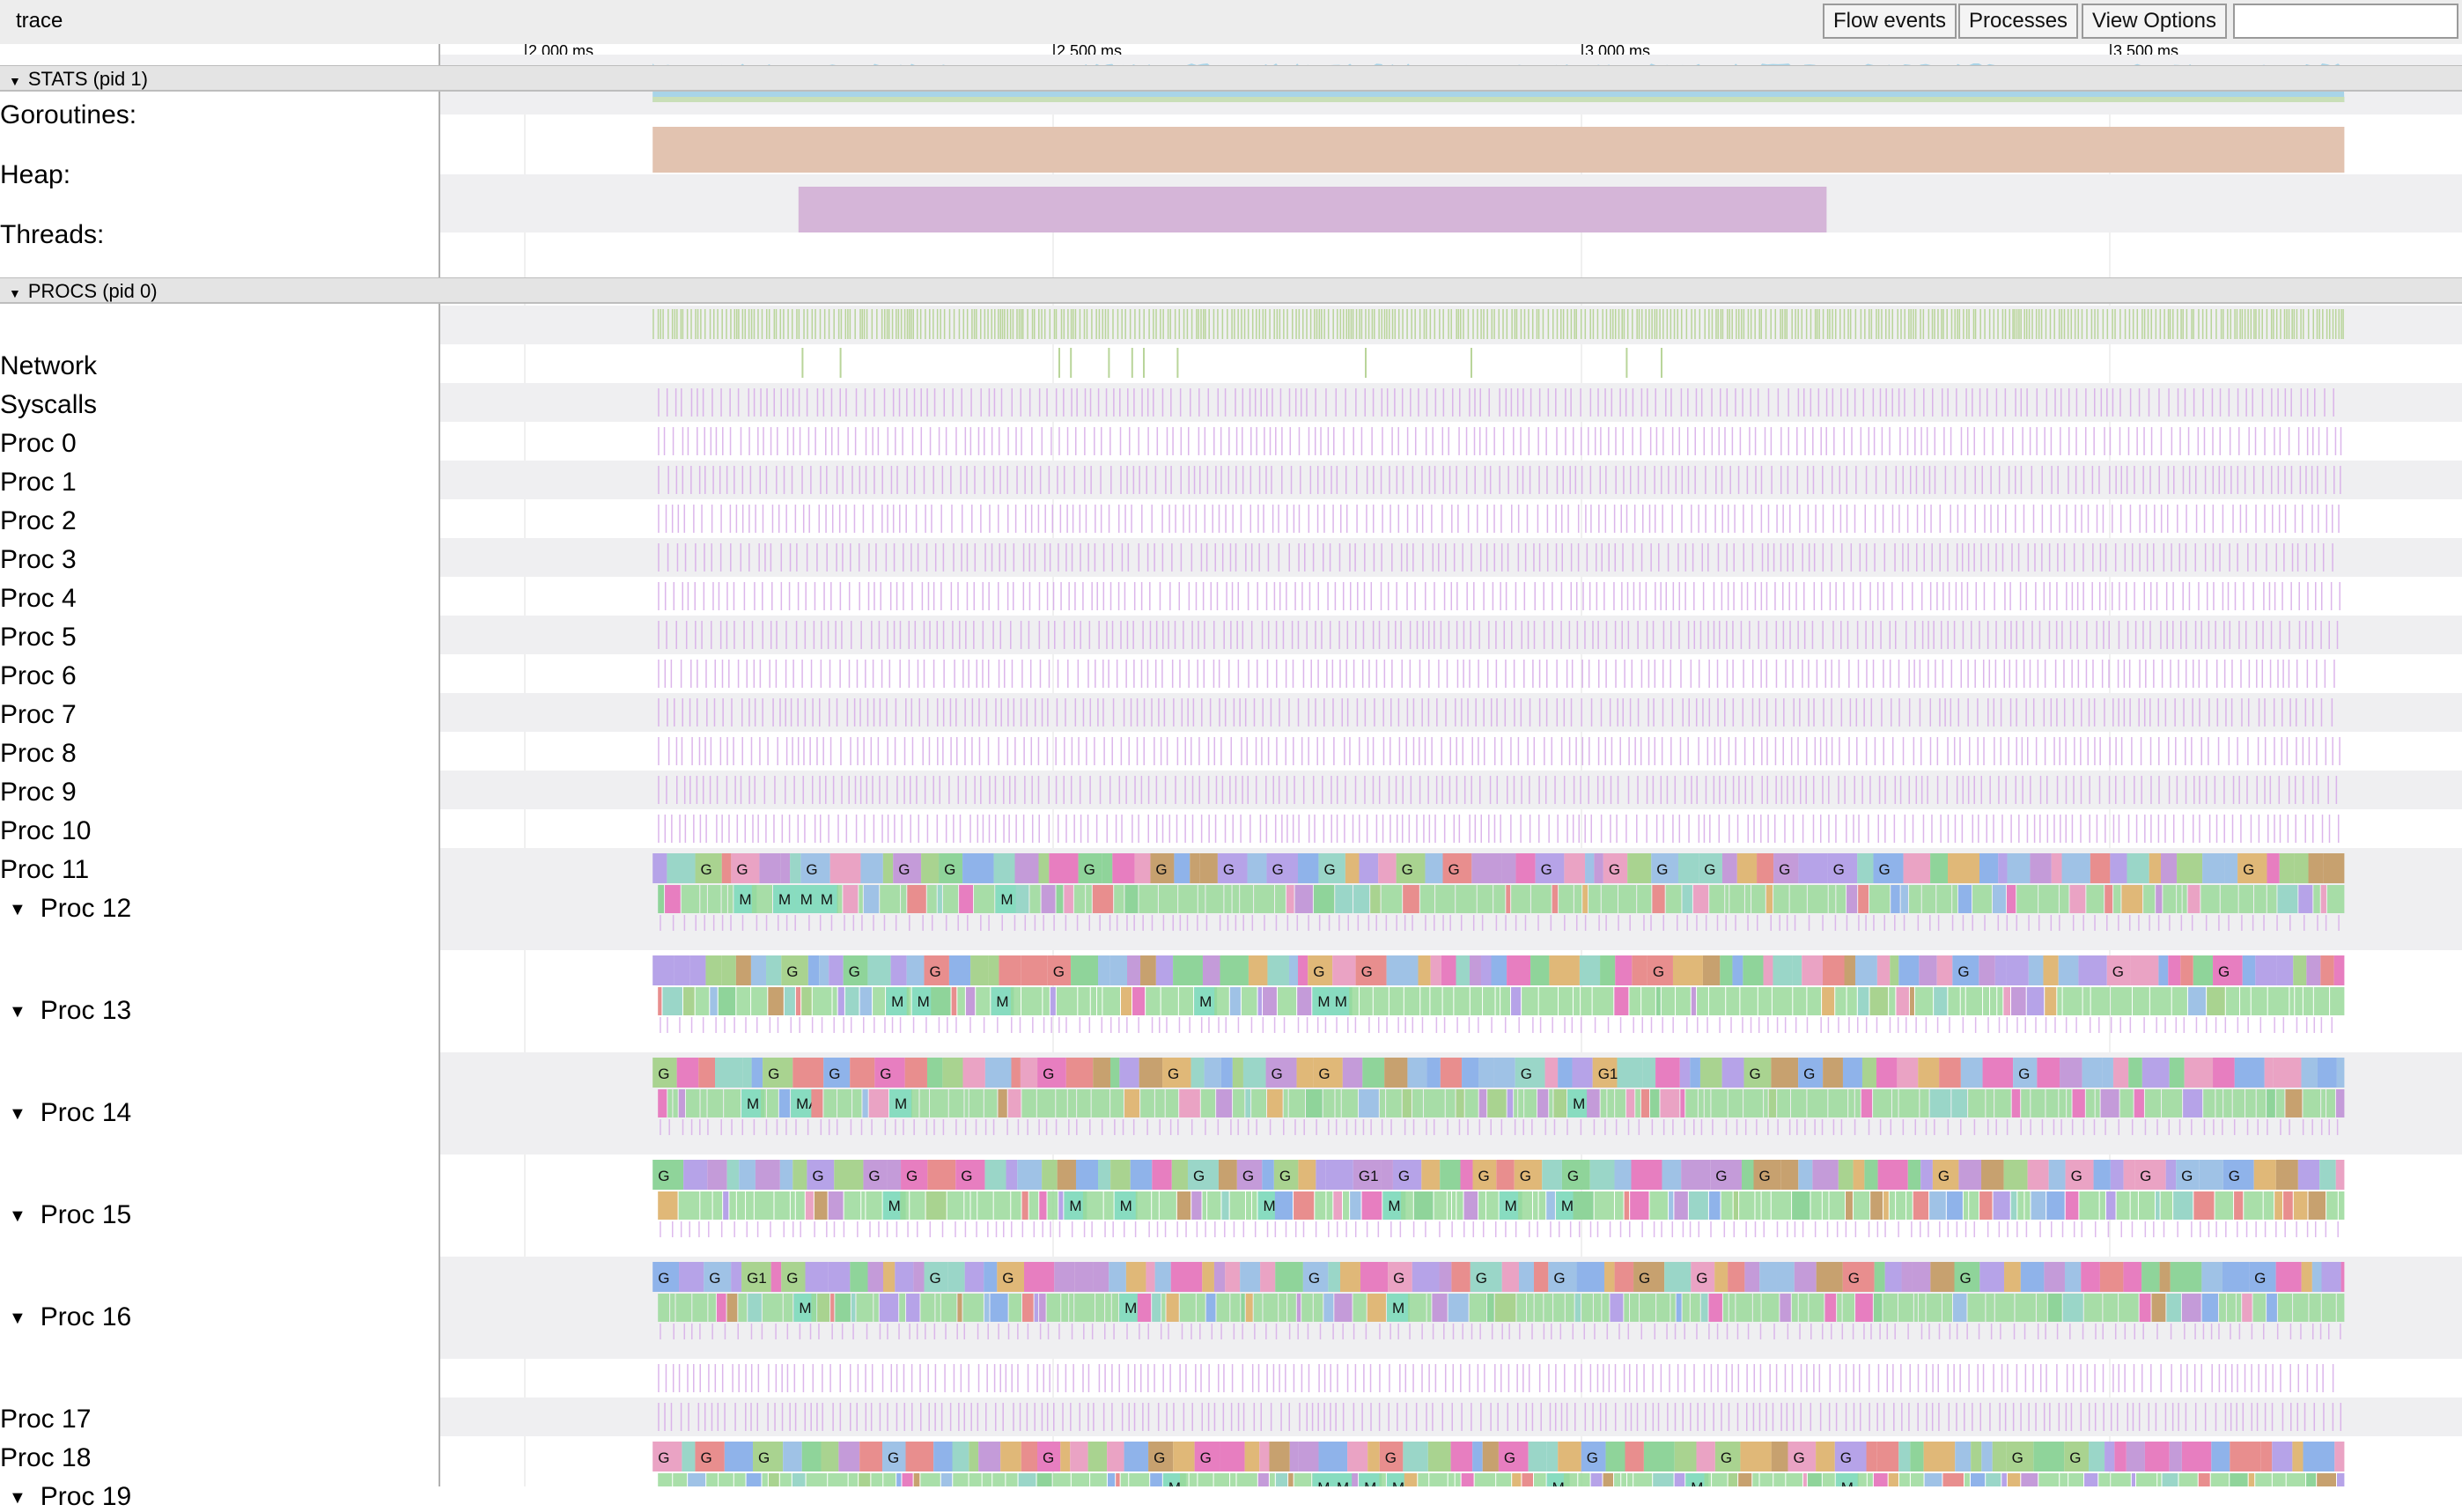 The image size is (2462, 1512). What do you see at coordinates (2018, 22) in the screenshot?
I see `processes-button: Processes` at bounding box center [2018, 22].